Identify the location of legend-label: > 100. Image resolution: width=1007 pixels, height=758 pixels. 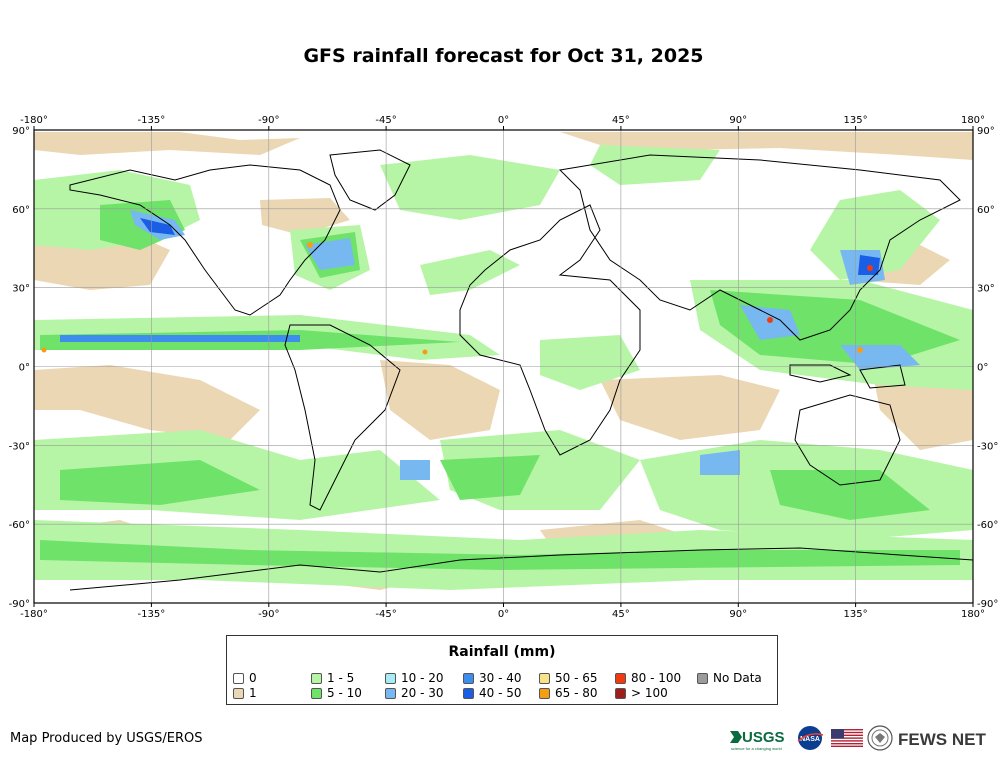
(649, 693).